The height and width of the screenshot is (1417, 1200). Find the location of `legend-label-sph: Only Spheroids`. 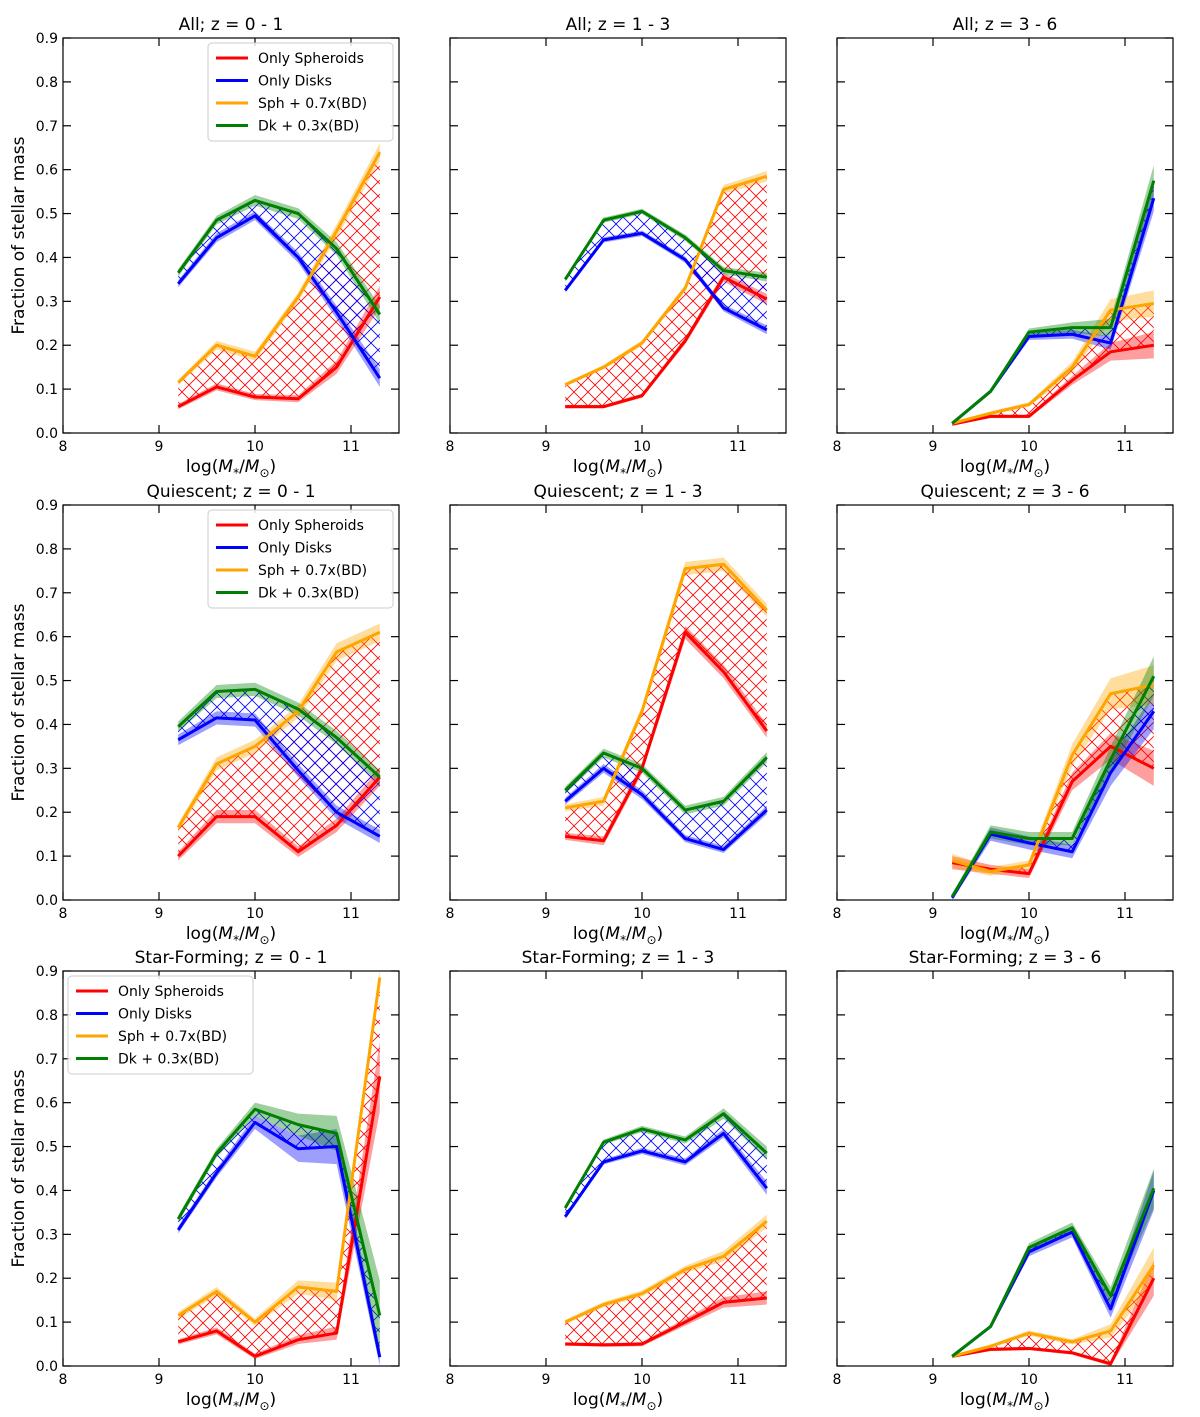

legend-label-sph: Only Spheroids is located at coordinates (311, 526).